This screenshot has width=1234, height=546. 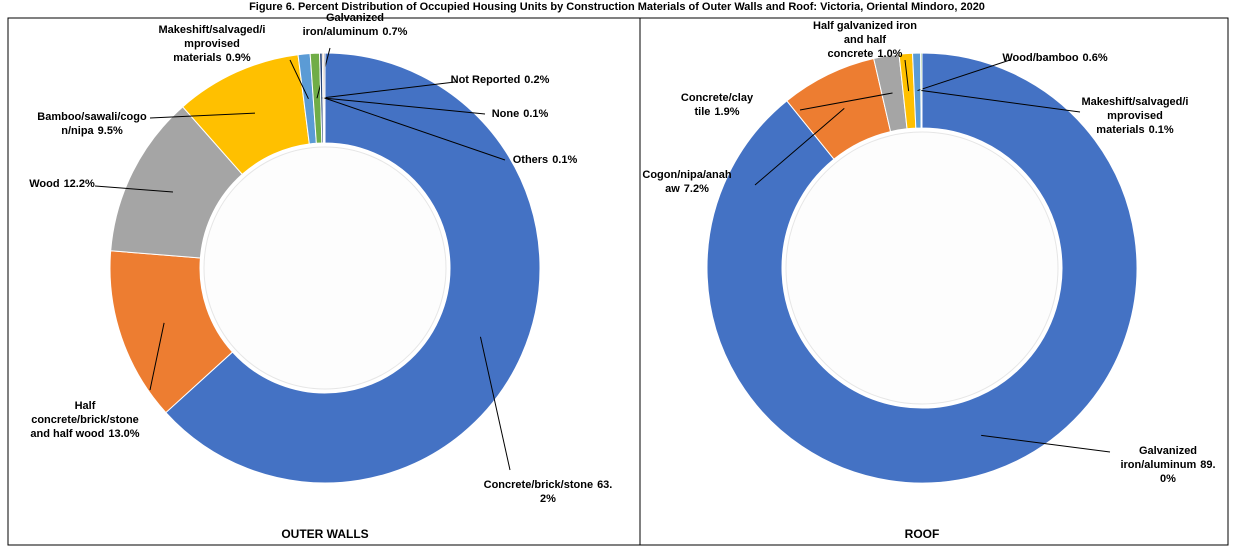 I want to click on label-value: 0.9%, so click(x=238, y=58).